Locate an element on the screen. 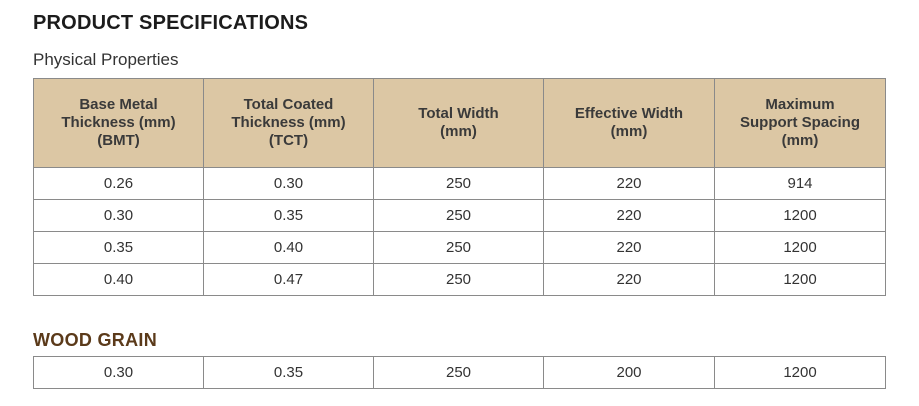 The height and width of the screenshot is (406, 919). cell-bmt: 0.26 is located at coordinates (118, 183).